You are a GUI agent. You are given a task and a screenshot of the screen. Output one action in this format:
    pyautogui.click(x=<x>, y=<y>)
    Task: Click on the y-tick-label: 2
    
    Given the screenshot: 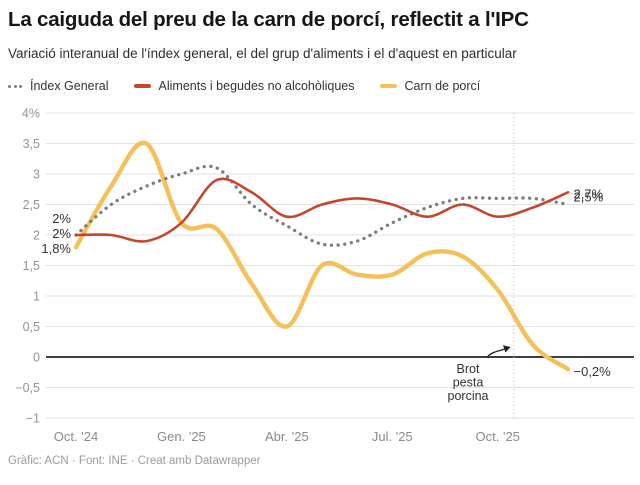 What is the action you would take?
    pyautogui.click(x=36, y=236)
    